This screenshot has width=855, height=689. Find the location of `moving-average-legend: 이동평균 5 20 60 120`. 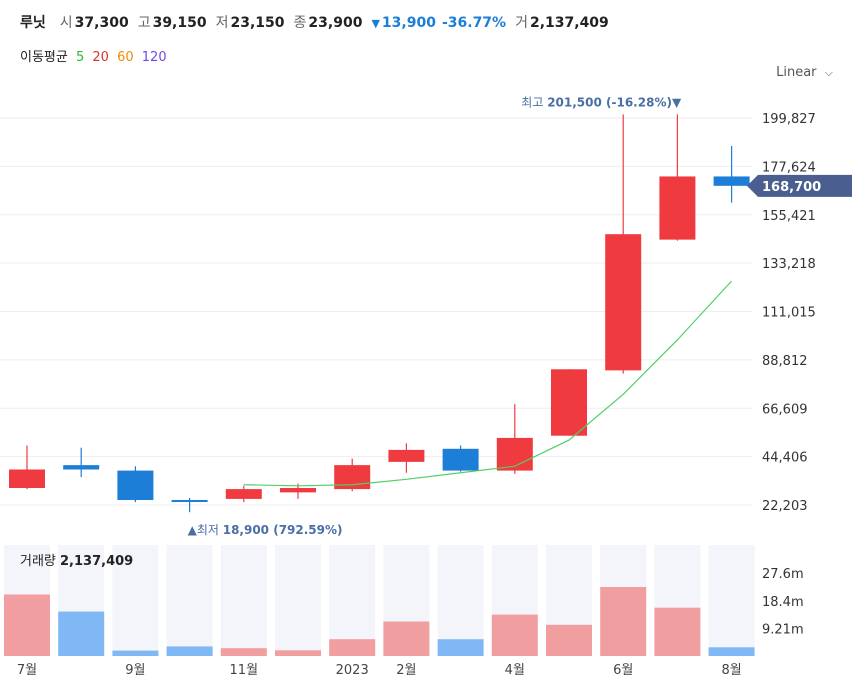

moving-average-legend: 이동평균 5 20 60 120 is located at coordinates (95, 55).